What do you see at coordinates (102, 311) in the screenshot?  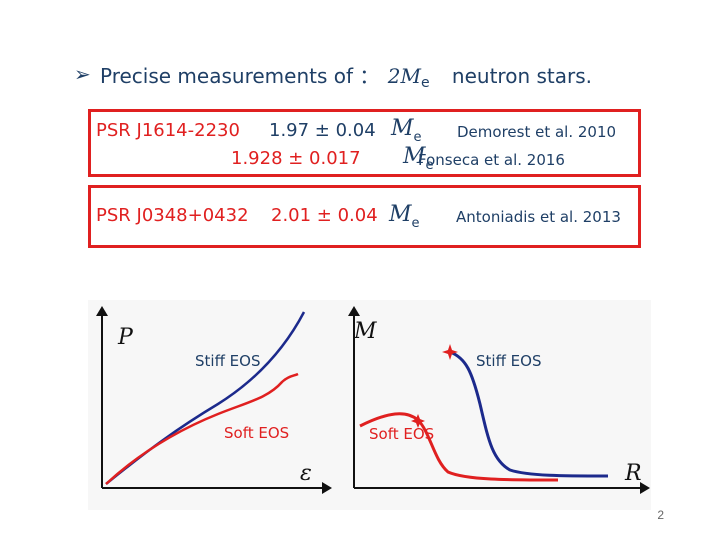 I see `left-y-arrow-icon` at bounding box center [102, 311].